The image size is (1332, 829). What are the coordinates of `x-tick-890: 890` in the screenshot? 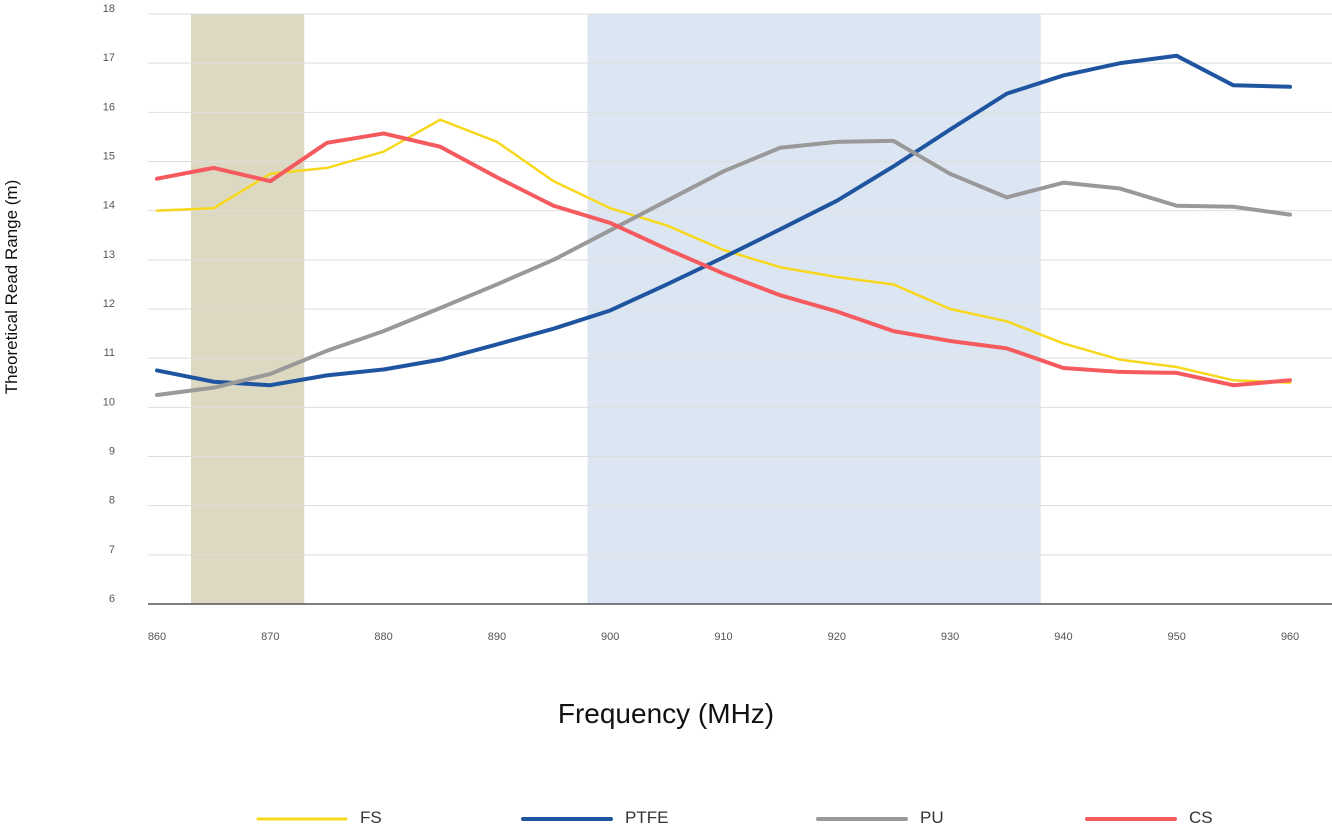 It's located at (497, 637).